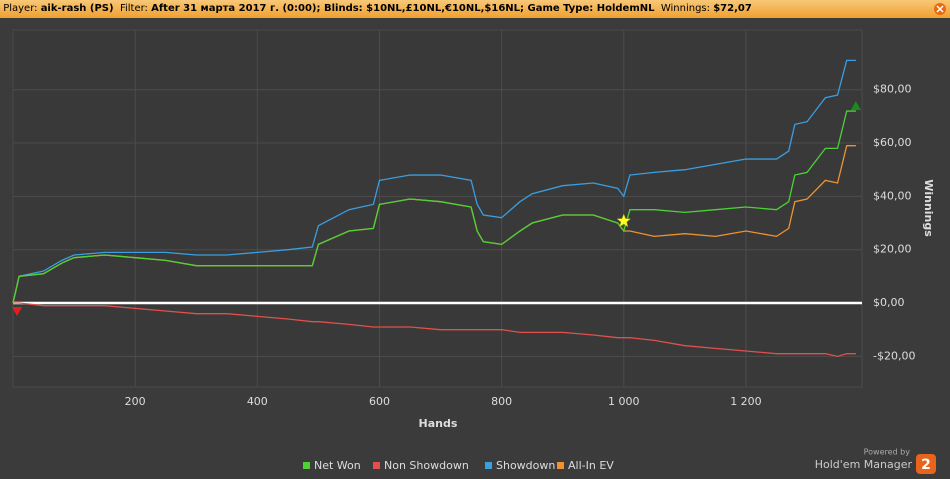 Image resolution: width=950 pixels, height=479 pixels. Describe the element at coordinates (855, 106) in the screenshot. I see `end-marker` at that location.